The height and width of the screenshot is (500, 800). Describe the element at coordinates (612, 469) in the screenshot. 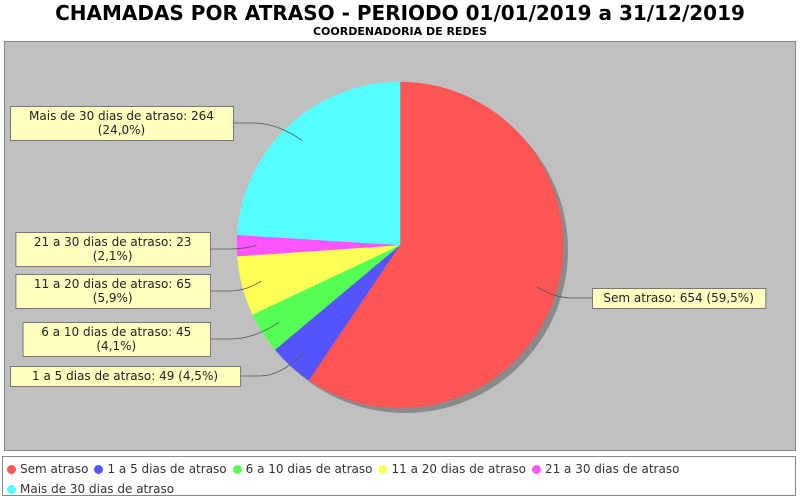

I see `legend-label: 21 a 30 dias de atraso` at that location.